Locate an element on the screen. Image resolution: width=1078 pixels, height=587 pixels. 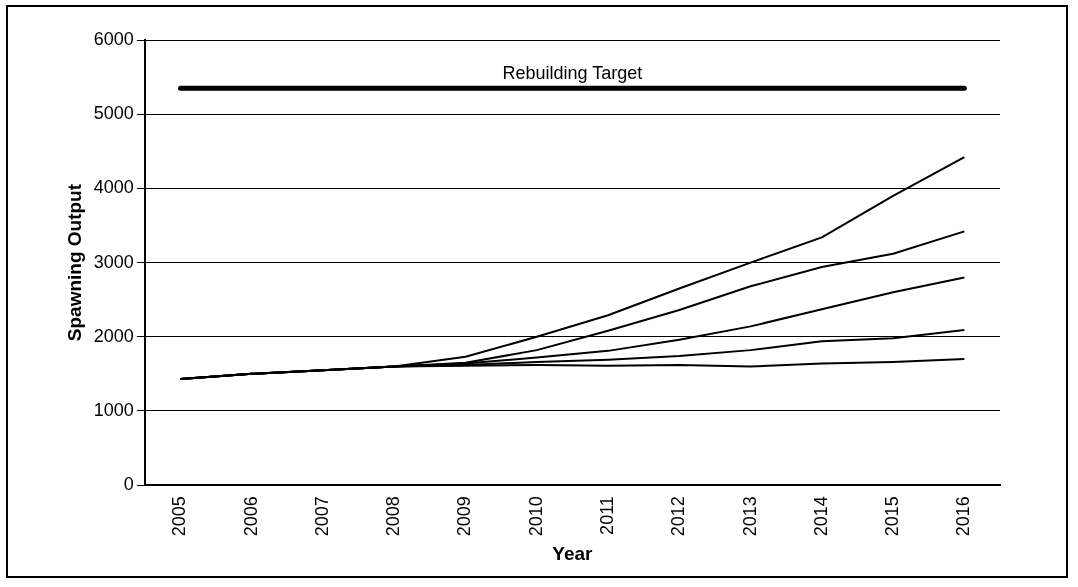
y-tick-label: 6000 is located at coordinates (113, 38).